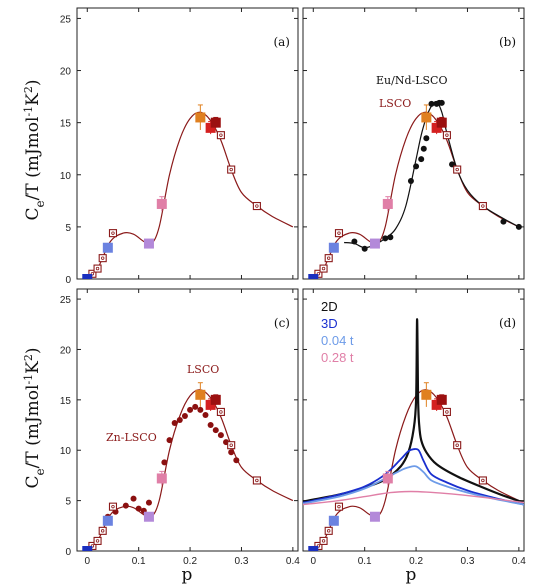 Image resolution: width=533 pixels, height=586 pixels. I want to click on y-tick-label: 0, so click(68, 280).